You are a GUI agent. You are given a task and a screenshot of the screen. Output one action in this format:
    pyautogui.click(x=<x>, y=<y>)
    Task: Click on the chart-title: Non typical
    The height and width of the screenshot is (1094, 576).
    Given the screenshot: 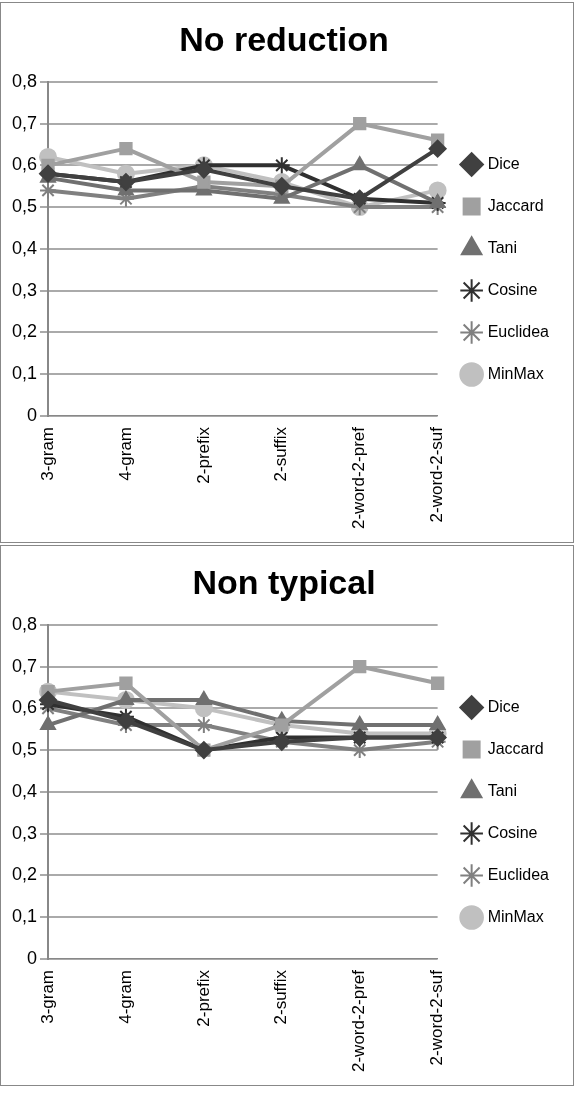 What is the action you would take?
    pyautogui.click(x=284, y=581)
    